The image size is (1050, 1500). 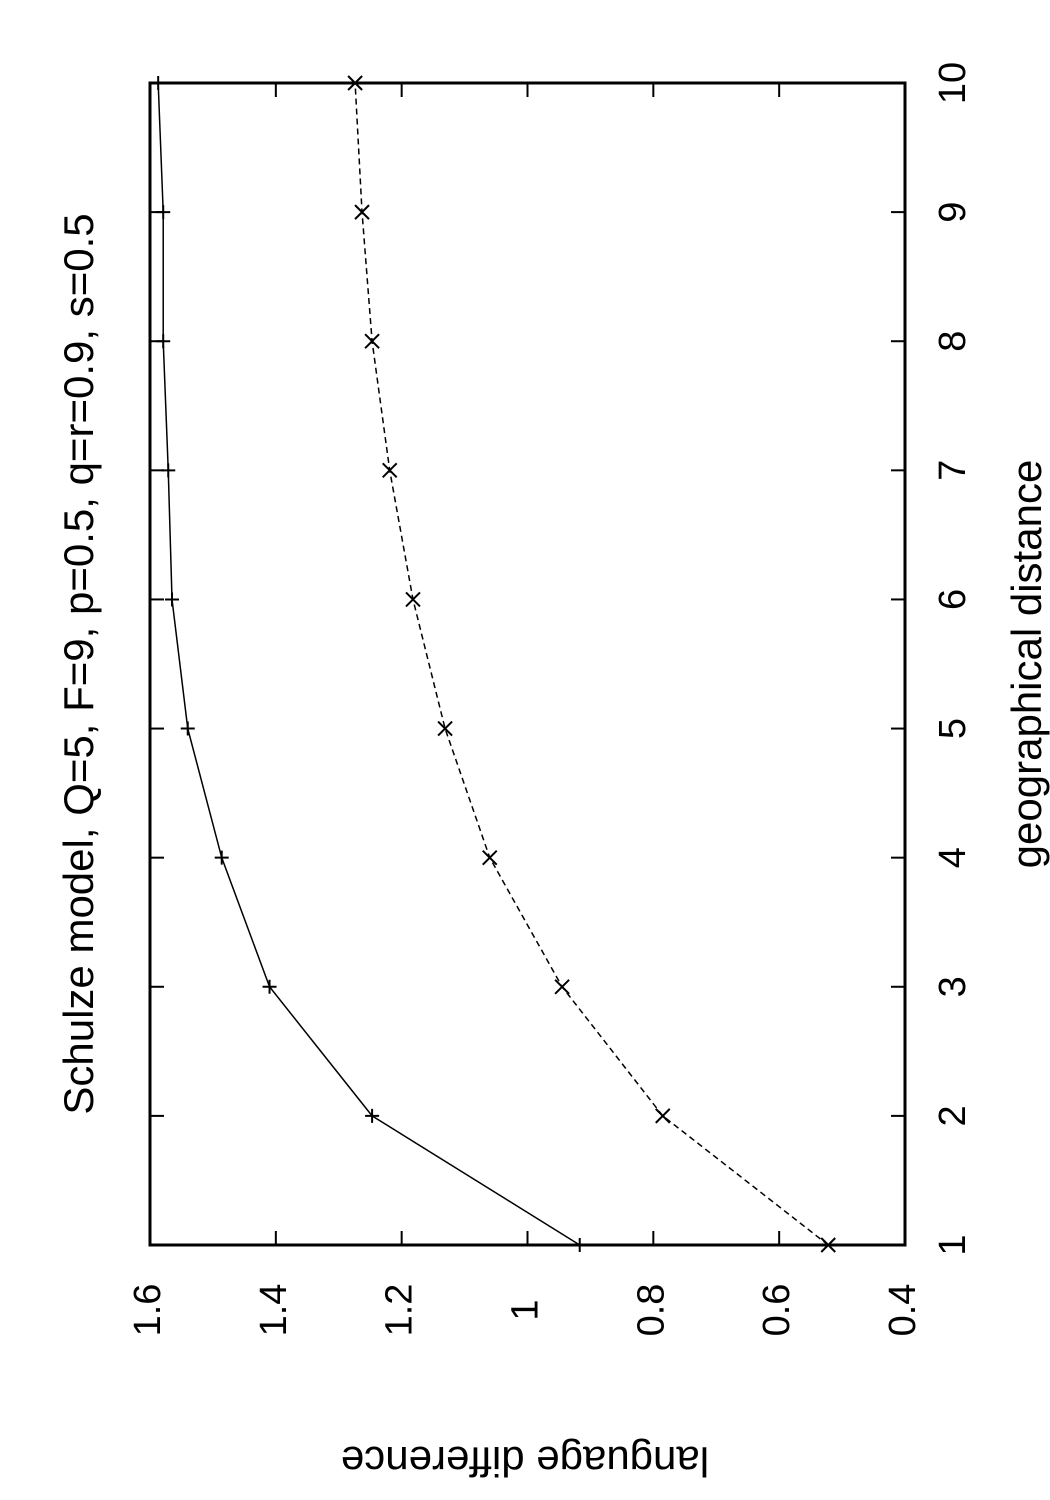 I want to click on x-tick-label: 1, so click(x=953, y=1244).